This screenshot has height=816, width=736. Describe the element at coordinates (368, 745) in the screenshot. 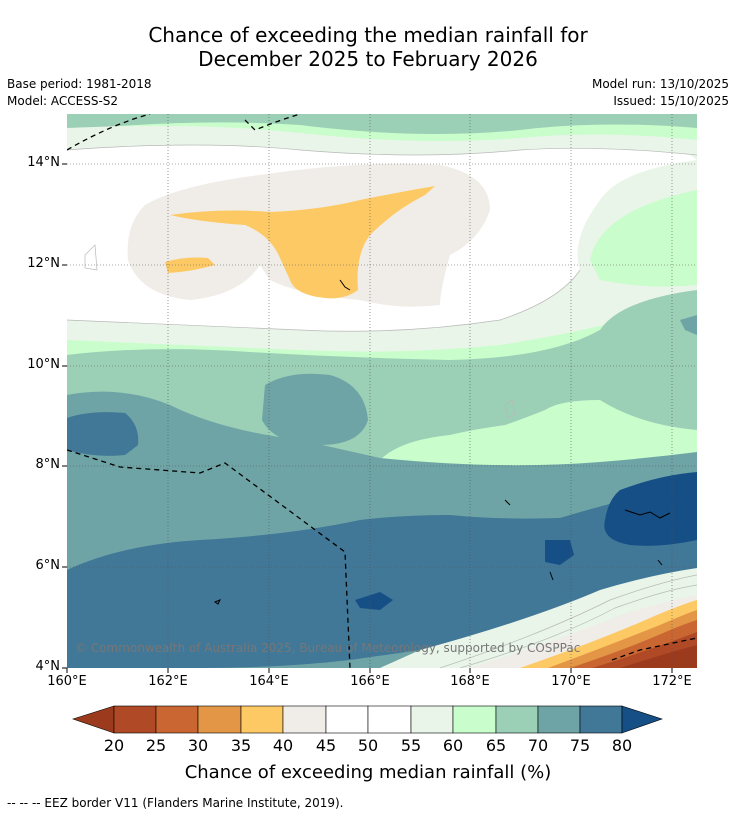

I see `colorbar-tick-50: 50` at that location.